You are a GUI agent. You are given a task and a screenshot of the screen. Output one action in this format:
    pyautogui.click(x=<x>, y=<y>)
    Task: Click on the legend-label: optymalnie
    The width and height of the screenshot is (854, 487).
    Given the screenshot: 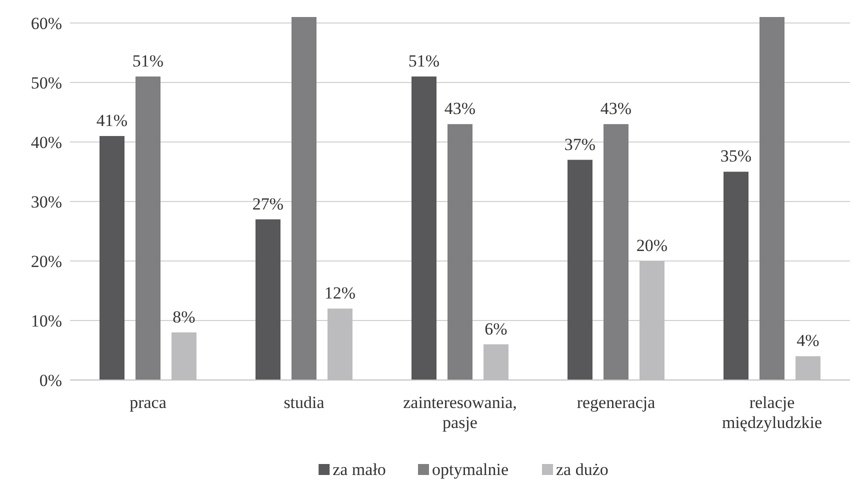 What is the action you would take?
    pyautogui.click(x=470, y=469)
    